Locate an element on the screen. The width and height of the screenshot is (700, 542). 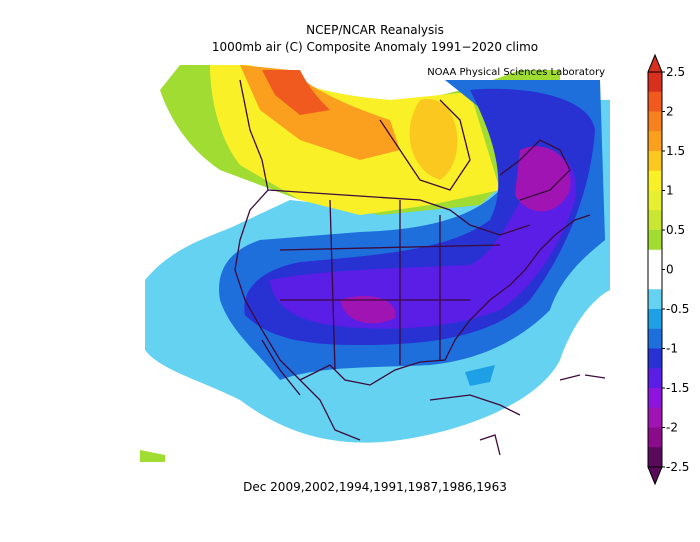
colorbar-tick-label: 1 is located at coordinates (670, 191).